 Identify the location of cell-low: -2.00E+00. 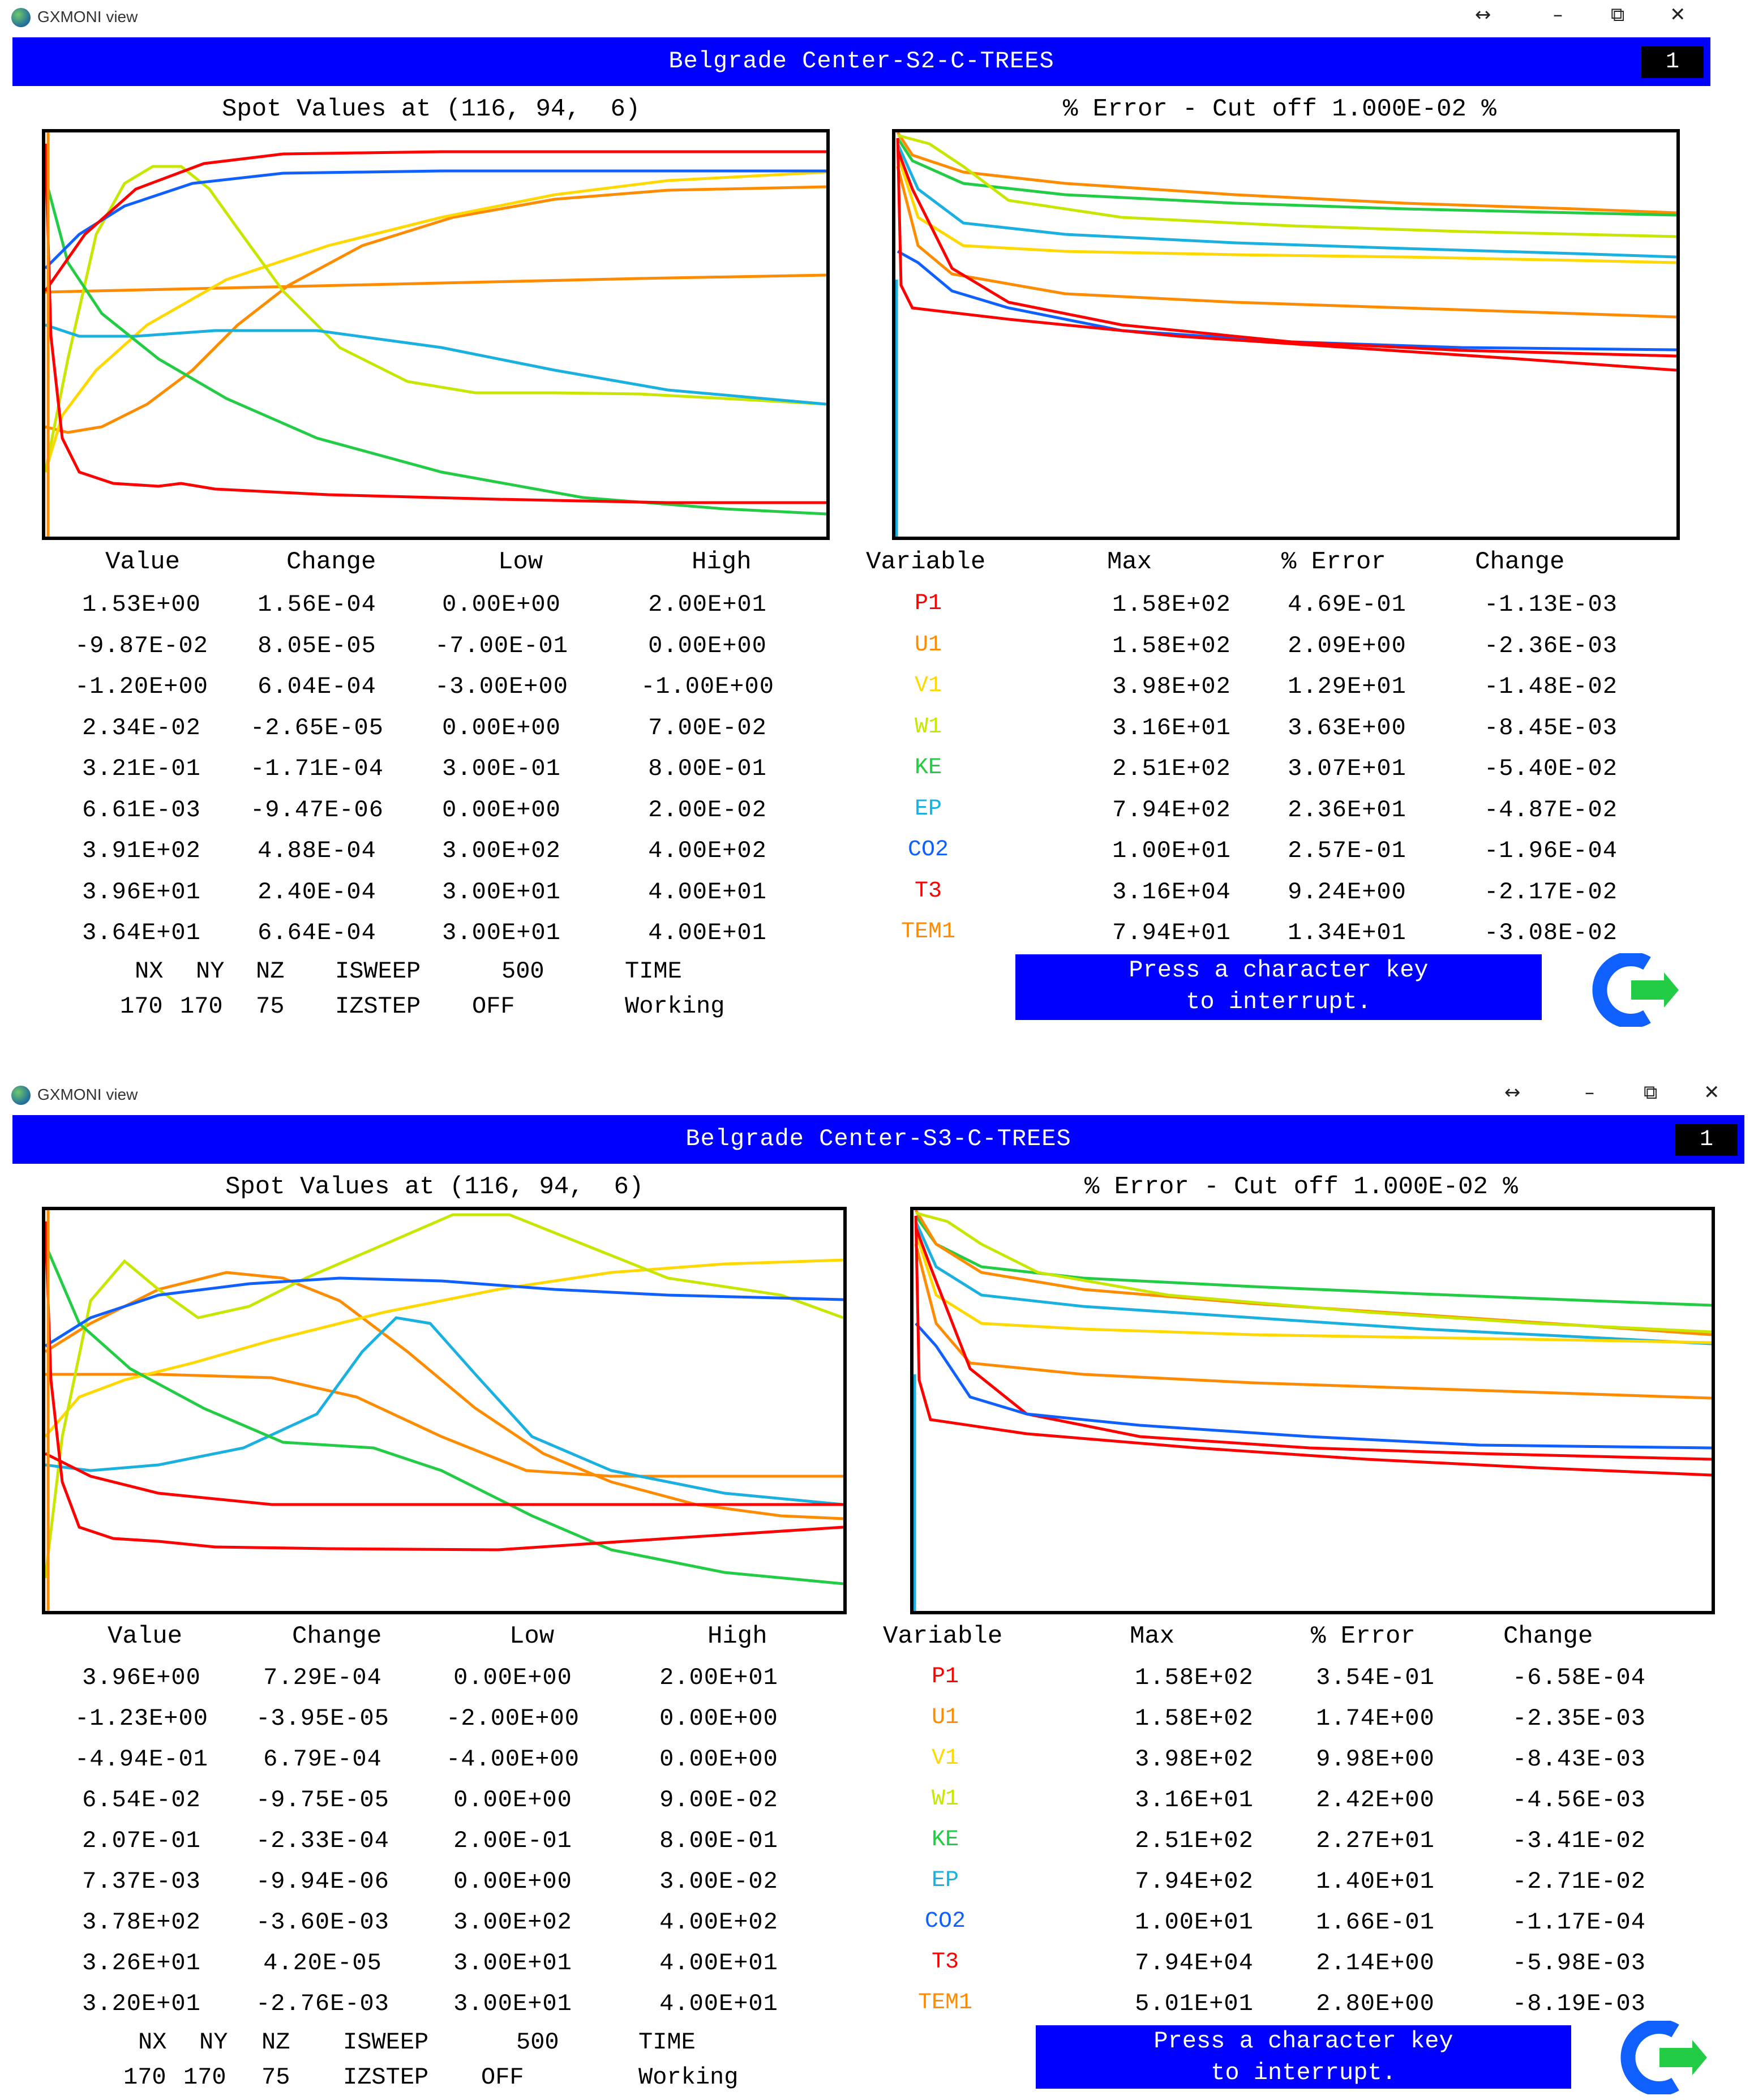
(513, 1718).